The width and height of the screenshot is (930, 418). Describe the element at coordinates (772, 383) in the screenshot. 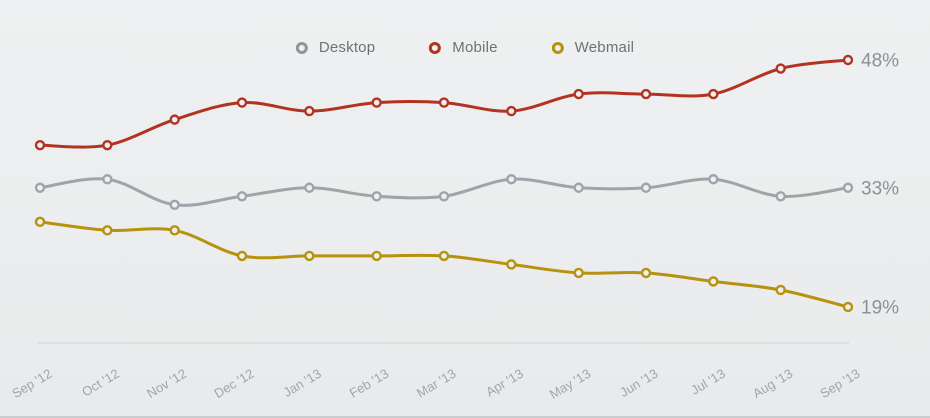

I see `x-axis-label: Aug '13` at that location.